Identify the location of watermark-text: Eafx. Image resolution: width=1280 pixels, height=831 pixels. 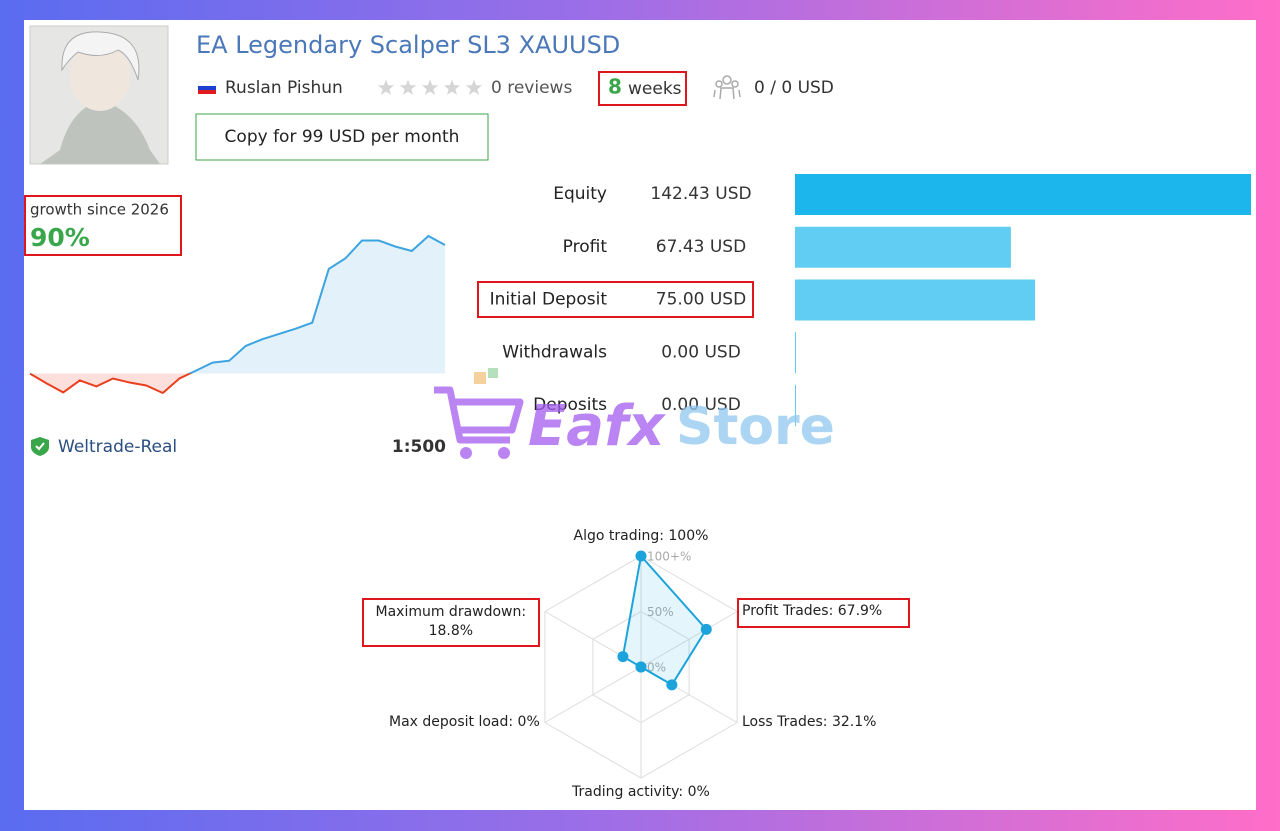
(597, 426).